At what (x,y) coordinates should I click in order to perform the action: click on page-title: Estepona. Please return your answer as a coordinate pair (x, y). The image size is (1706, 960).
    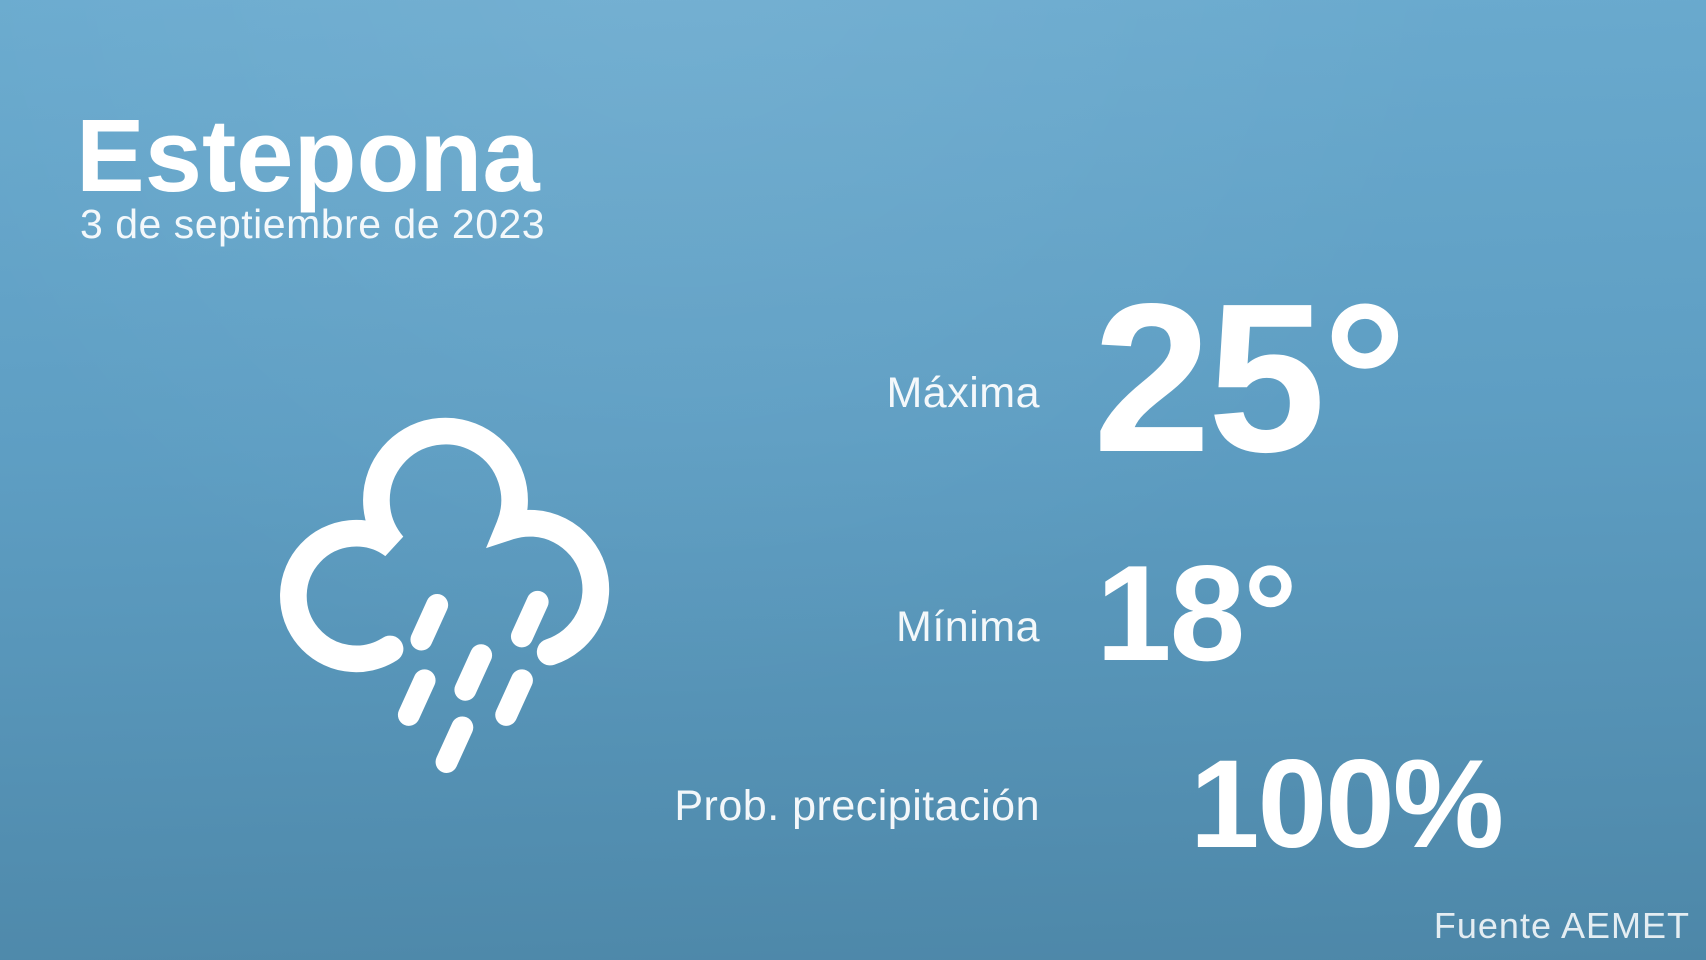
    Looking at the image, I should click on (308, 155).